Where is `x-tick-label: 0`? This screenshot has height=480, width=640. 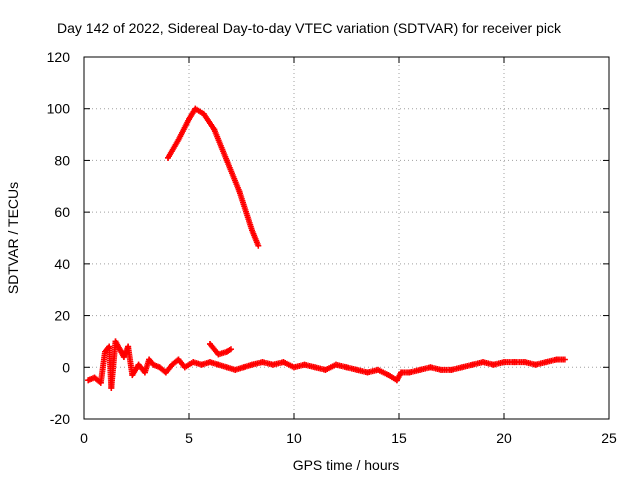 x-tick-label: 0 is located at coordinates (84, 438).